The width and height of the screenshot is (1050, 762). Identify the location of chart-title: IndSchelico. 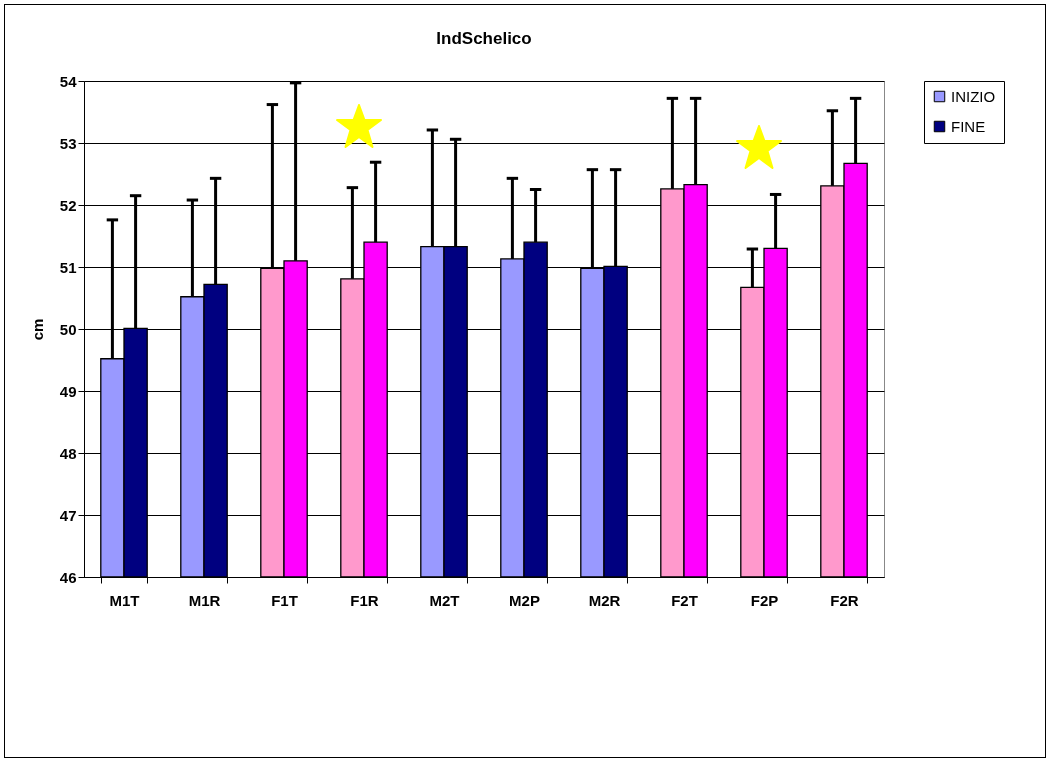
(484, 38).